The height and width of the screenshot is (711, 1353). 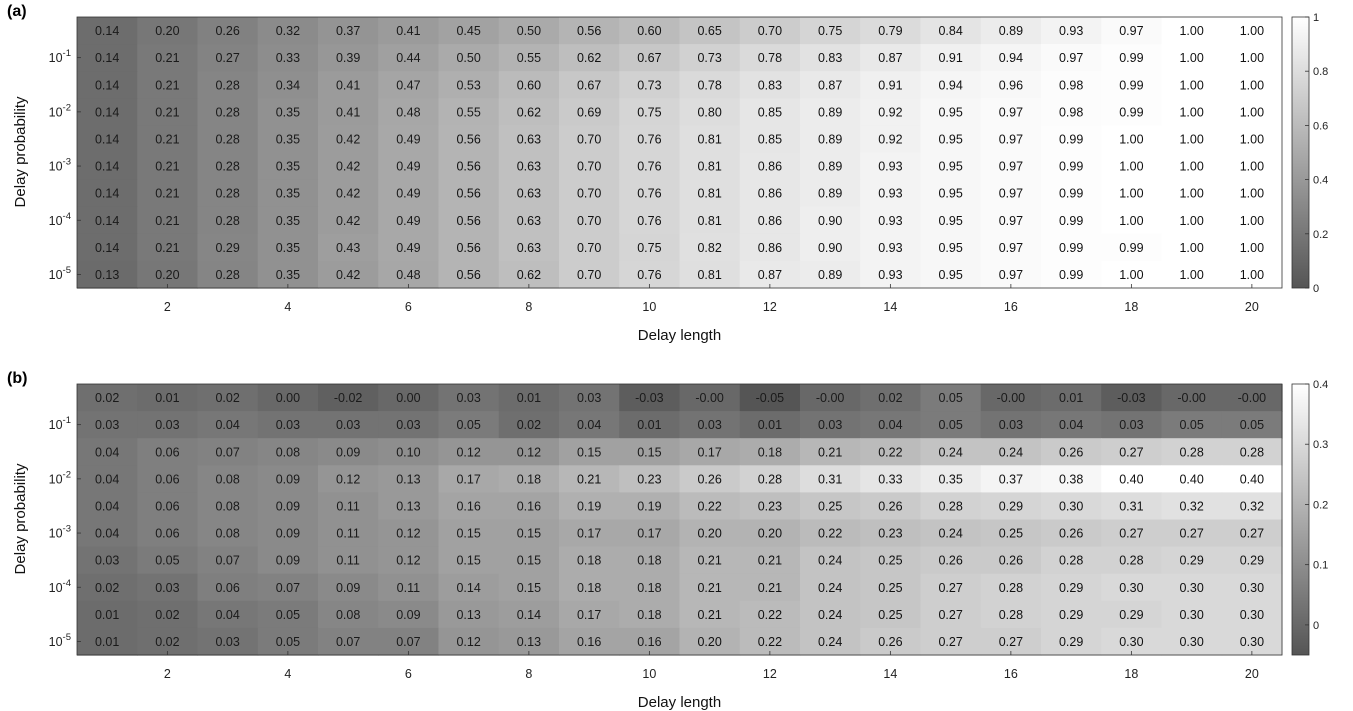 What do you see at coordinates (770, 31) in the screenshot?
I see `cell-value-label: 0.70` at bounding box center [770, 31].